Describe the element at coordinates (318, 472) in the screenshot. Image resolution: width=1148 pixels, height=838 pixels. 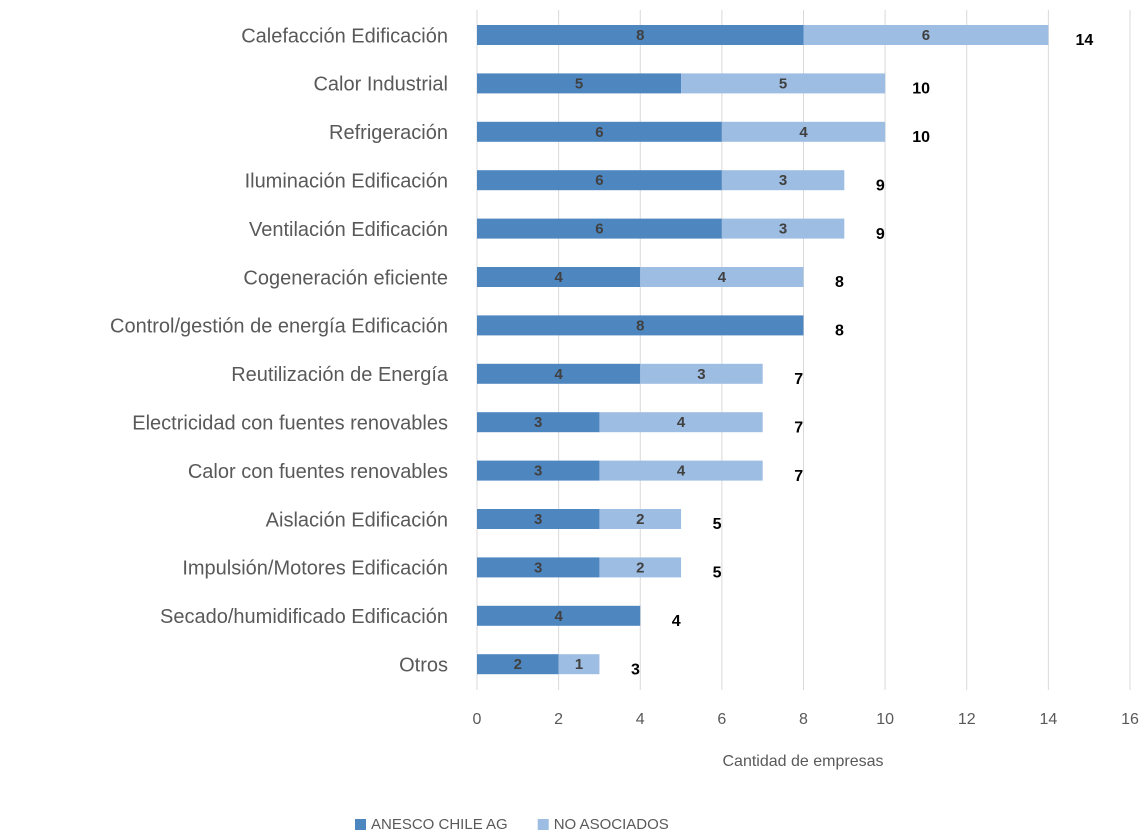
I see `y-tick-label: Calor con fuentes renovables` at that location.